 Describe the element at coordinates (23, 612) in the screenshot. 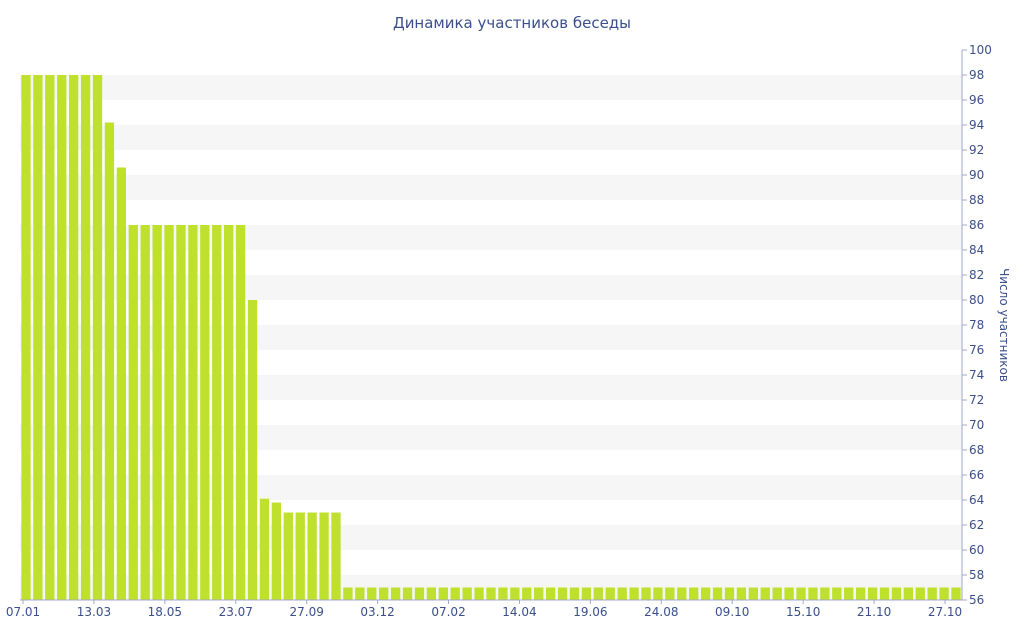

I see `x-tick-label: 07.01` at that location.